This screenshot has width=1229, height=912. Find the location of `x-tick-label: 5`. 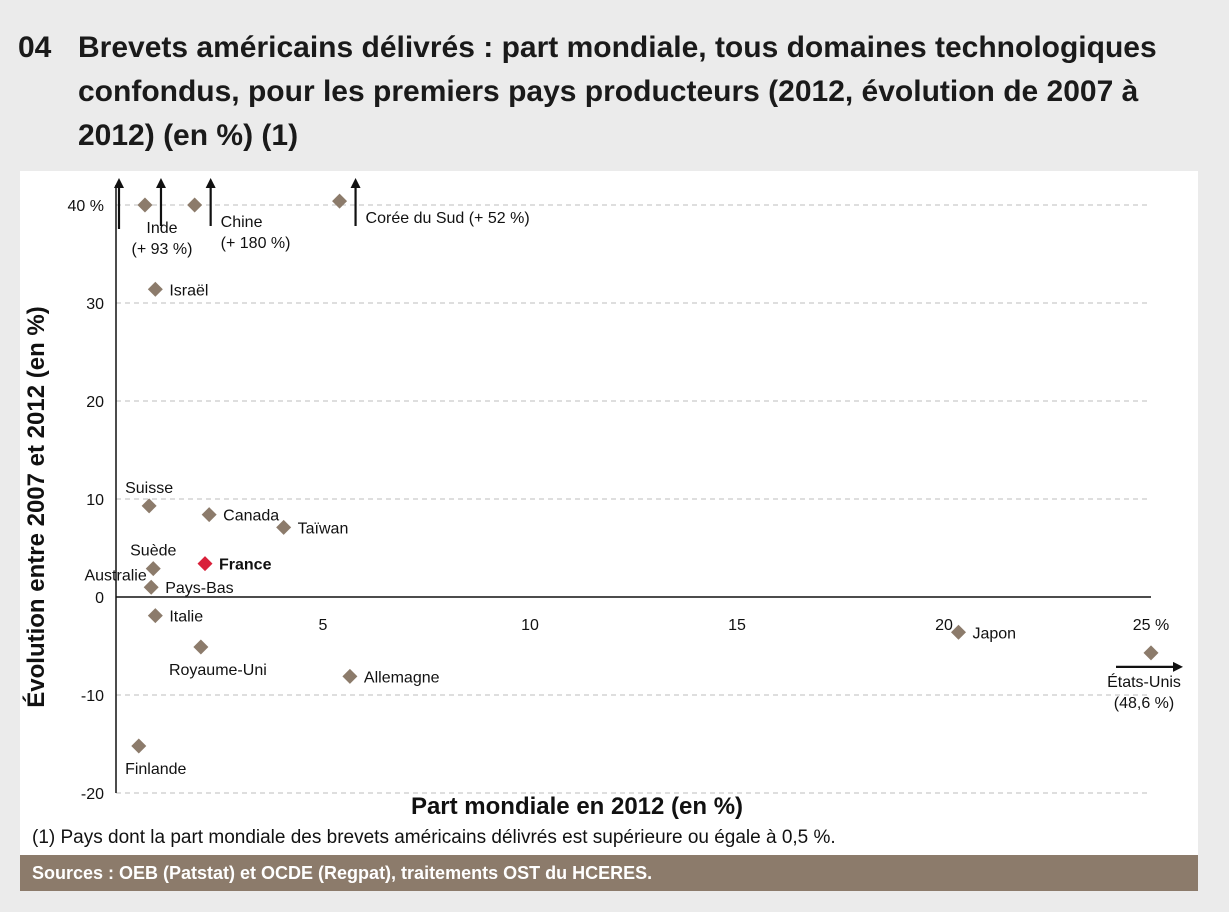

x-tick-label: 5 is located at coordinates (323, 625).